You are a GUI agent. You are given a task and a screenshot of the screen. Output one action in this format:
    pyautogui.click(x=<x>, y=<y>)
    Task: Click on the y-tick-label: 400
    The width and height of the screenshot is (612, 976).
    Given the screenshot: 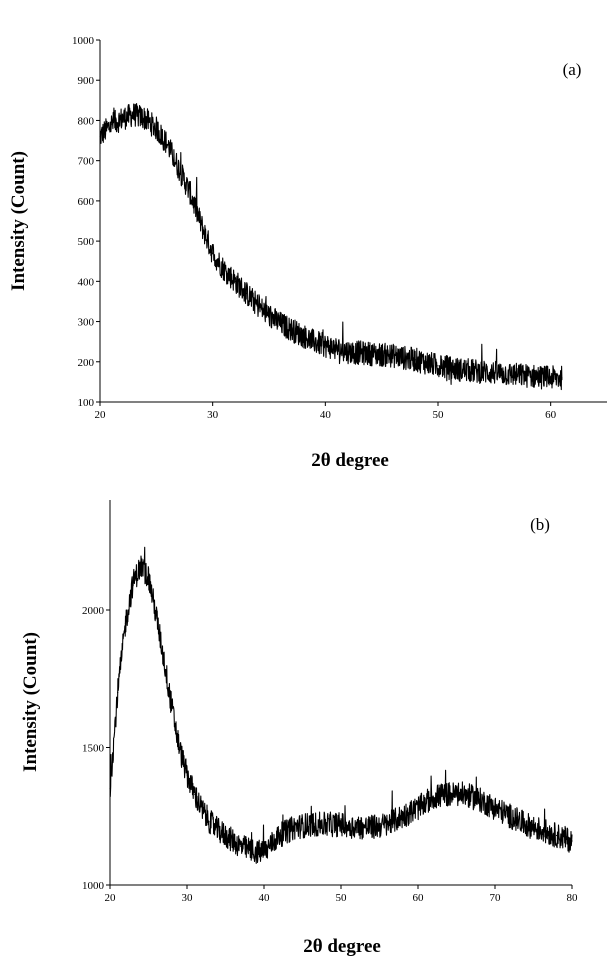 What is the action you would take?
    pyautogui.click(x=86, y=282)
    